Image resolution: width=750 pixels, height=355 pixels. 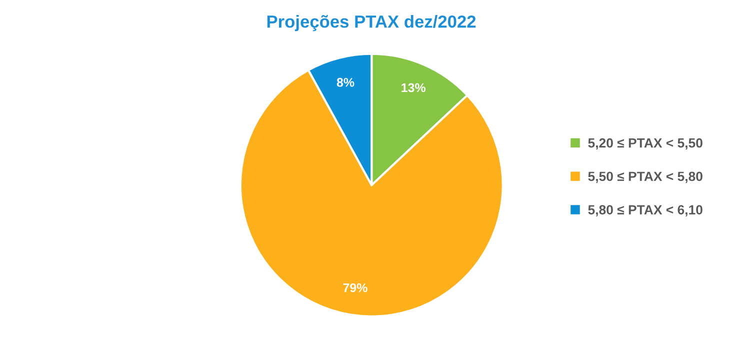 I want to click on legend-label: 5,80 ≤ PTAX < 6,10, so click(x=645, y=210).